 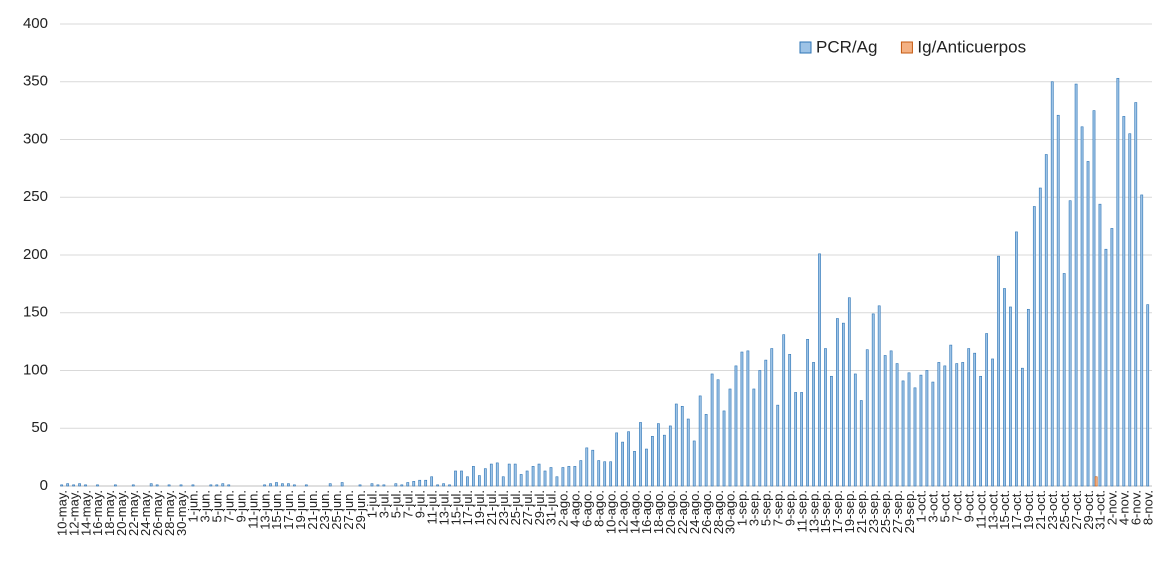 What do you see at coordinates (181, 513) in the screenshot?
I see `x-tick-label: 30-may.` at bounding box center [181, 513].